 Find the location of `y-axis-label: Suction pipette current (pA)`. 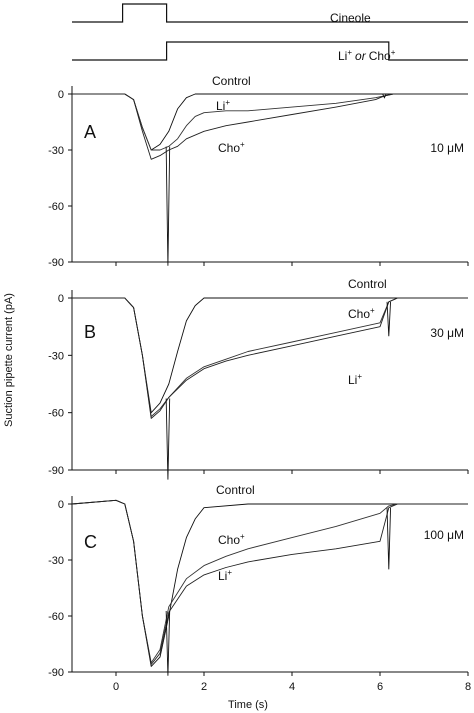

y-axis-label: Suction pipette current (pA) is located at coordinates (9, 360).